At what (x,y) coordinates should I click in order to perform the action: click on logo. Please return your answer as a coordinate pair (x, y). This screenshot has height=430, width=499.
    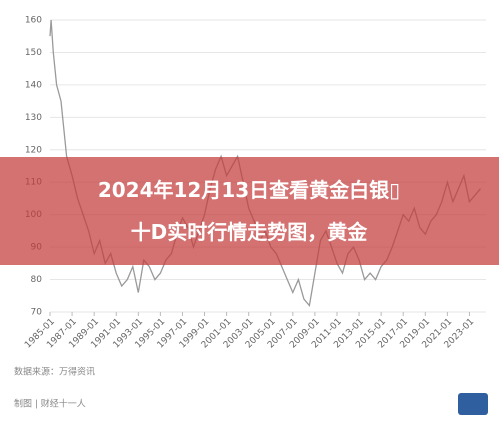
    Looking at the image, I should click on (473, 404).